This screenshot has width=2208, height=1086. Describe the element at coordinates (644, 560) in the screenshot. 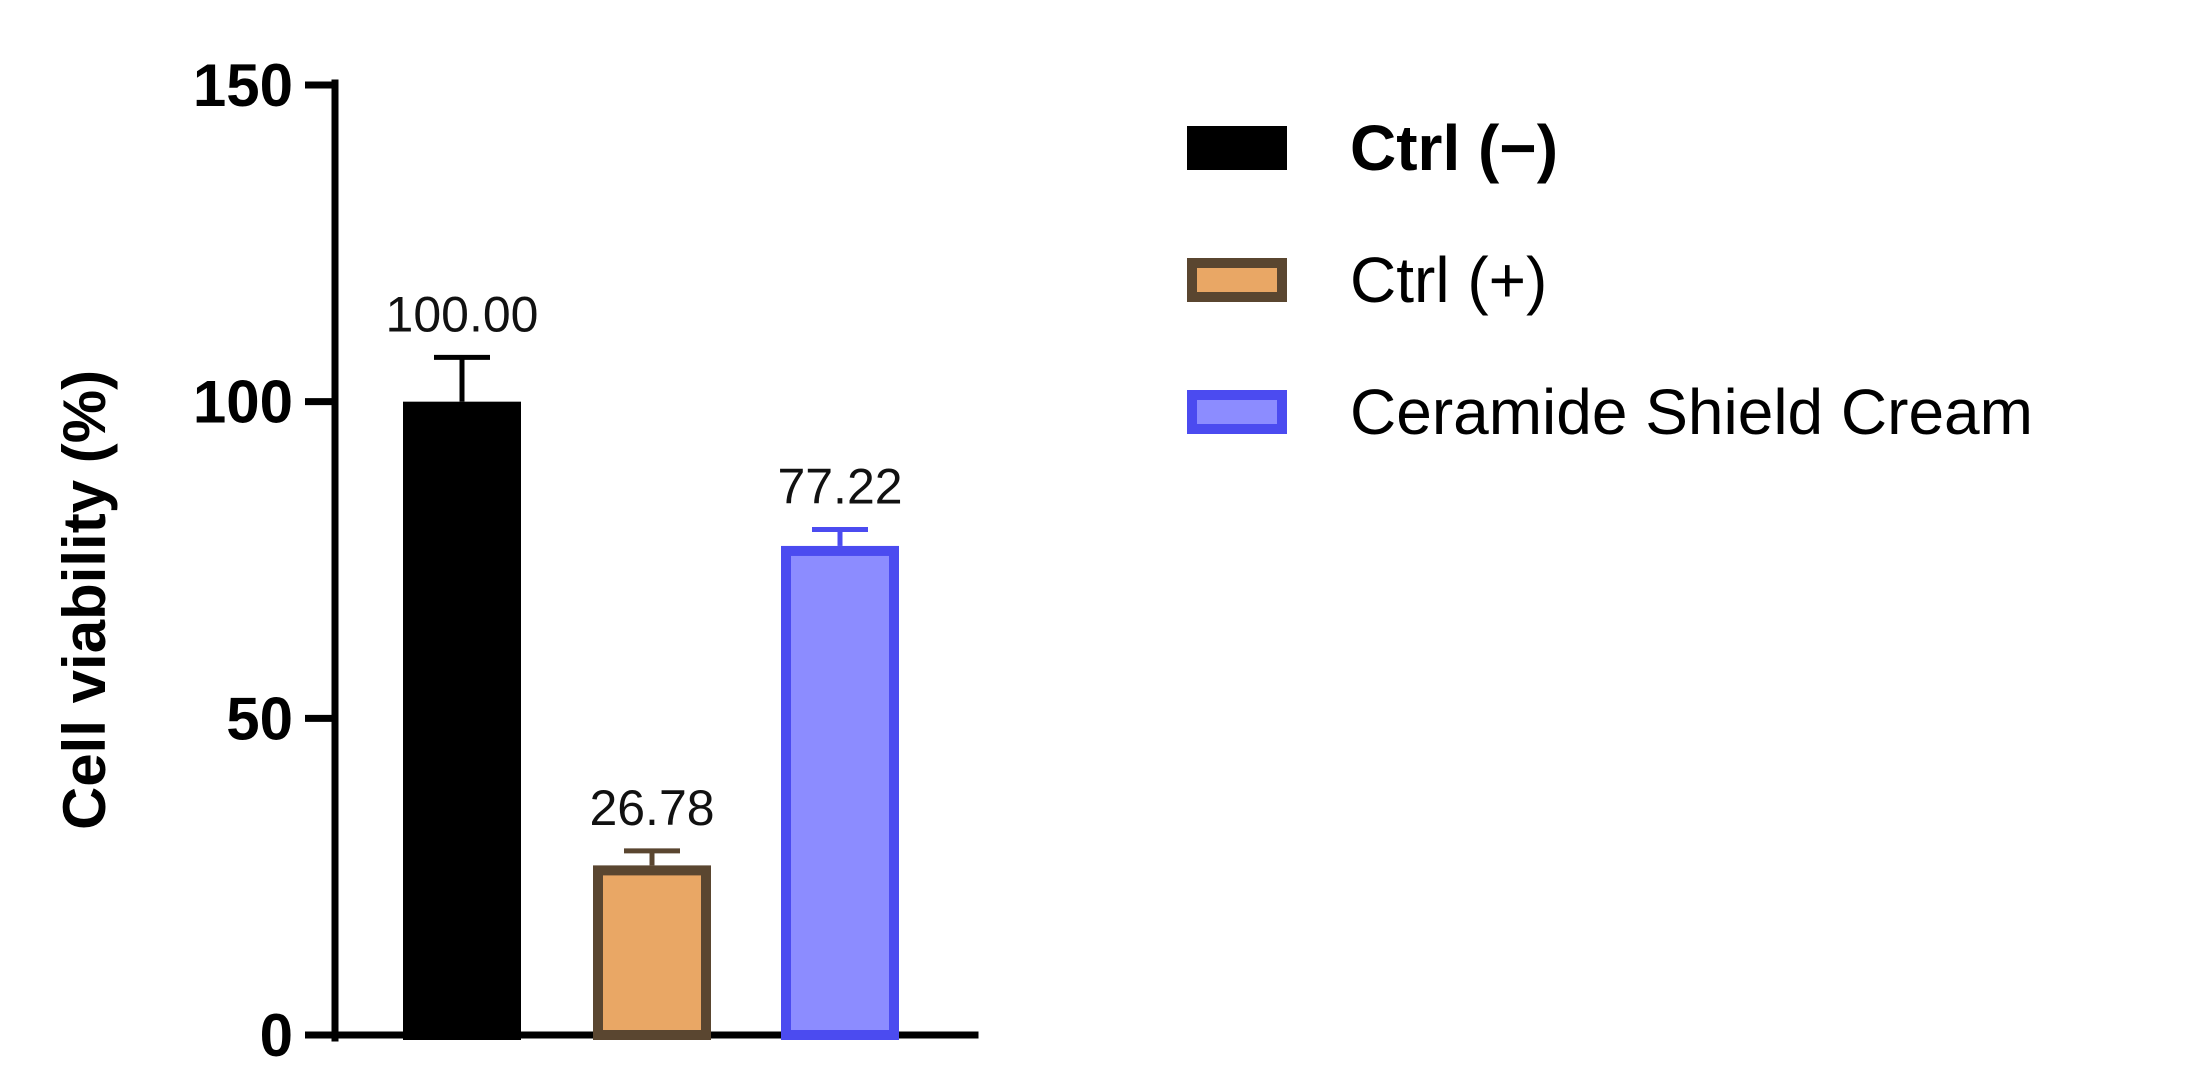

I see `data-labels: 100.00 26.78 77.22` at that location.